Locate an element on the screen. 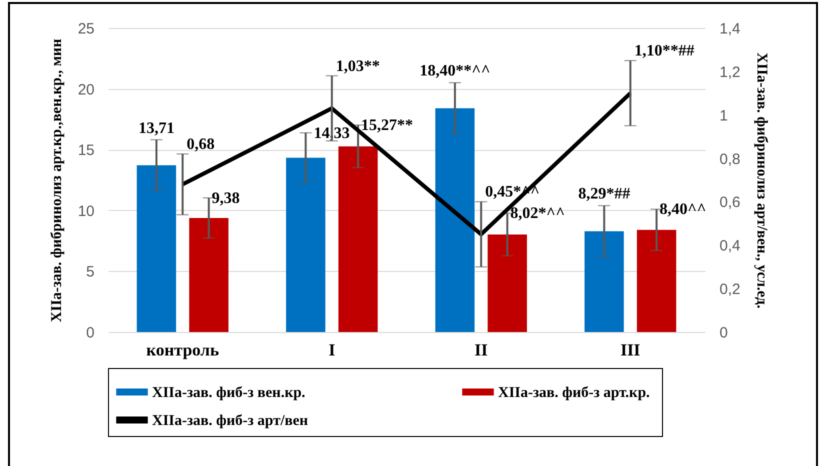  y2-tick-label: 0,2 is located at coordinates (730, 289).